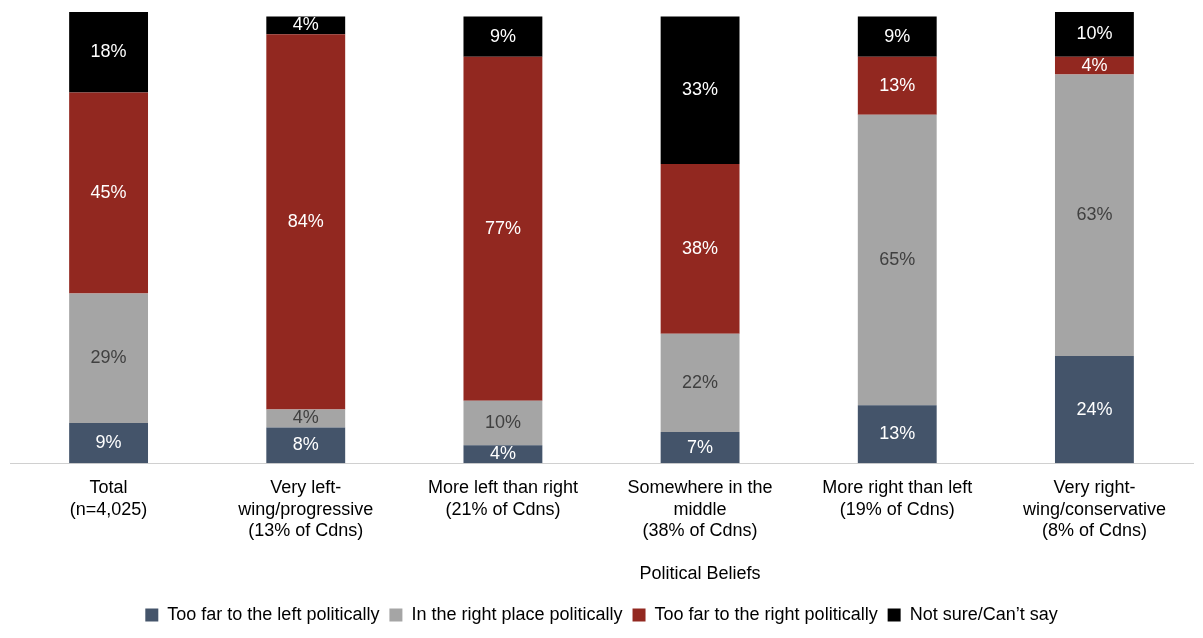  I want to click on legend-label: Not sure/Can’t say, so click(983, 613).